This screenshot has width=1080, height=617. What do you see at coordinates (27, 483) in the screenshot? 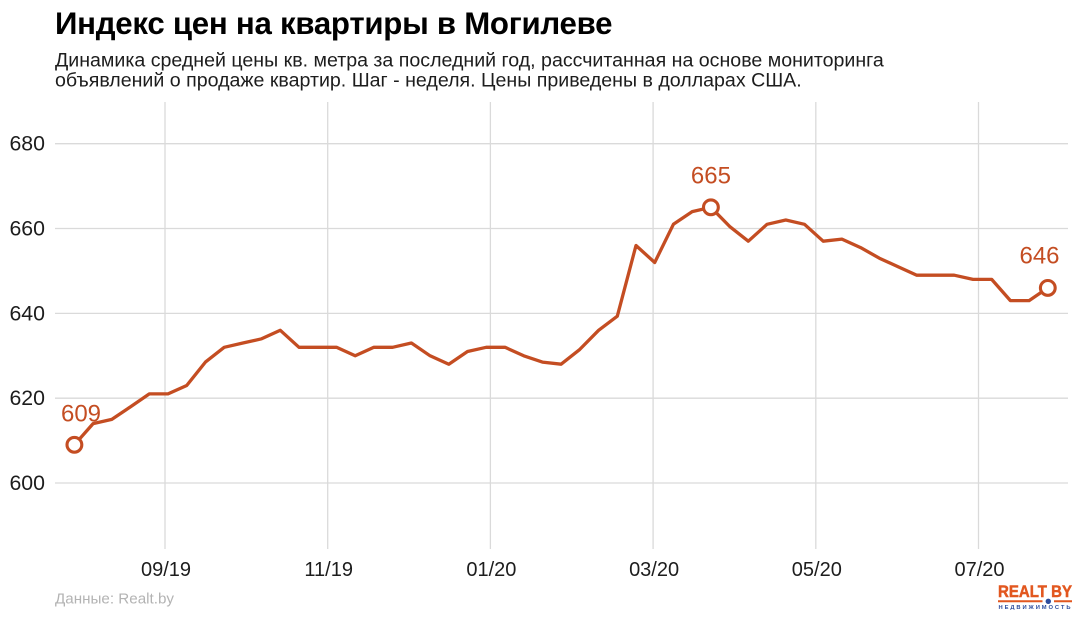
I see `svg-text: 600` at bounding box center [27, 483].